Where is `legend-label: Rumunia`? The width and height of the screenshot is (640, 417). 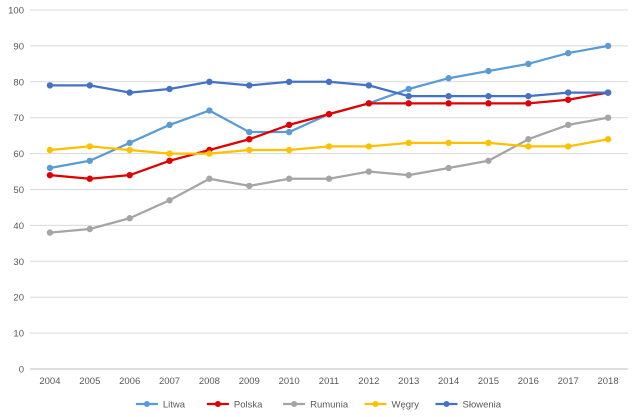
legend-label: Rumunia is located at coordinates (329, 405).